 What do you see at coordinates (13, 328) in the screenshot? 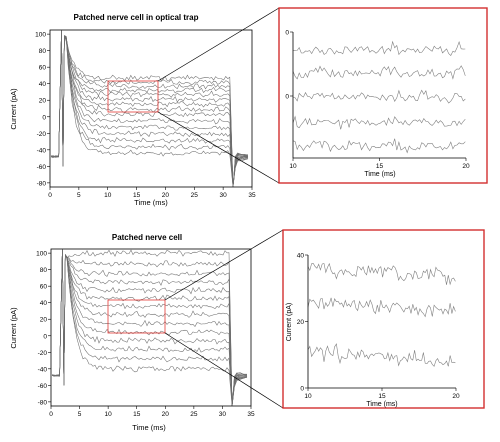
I see `bottom-main-y-axis-label: Current (pA)` at bounding box center [13, 328].